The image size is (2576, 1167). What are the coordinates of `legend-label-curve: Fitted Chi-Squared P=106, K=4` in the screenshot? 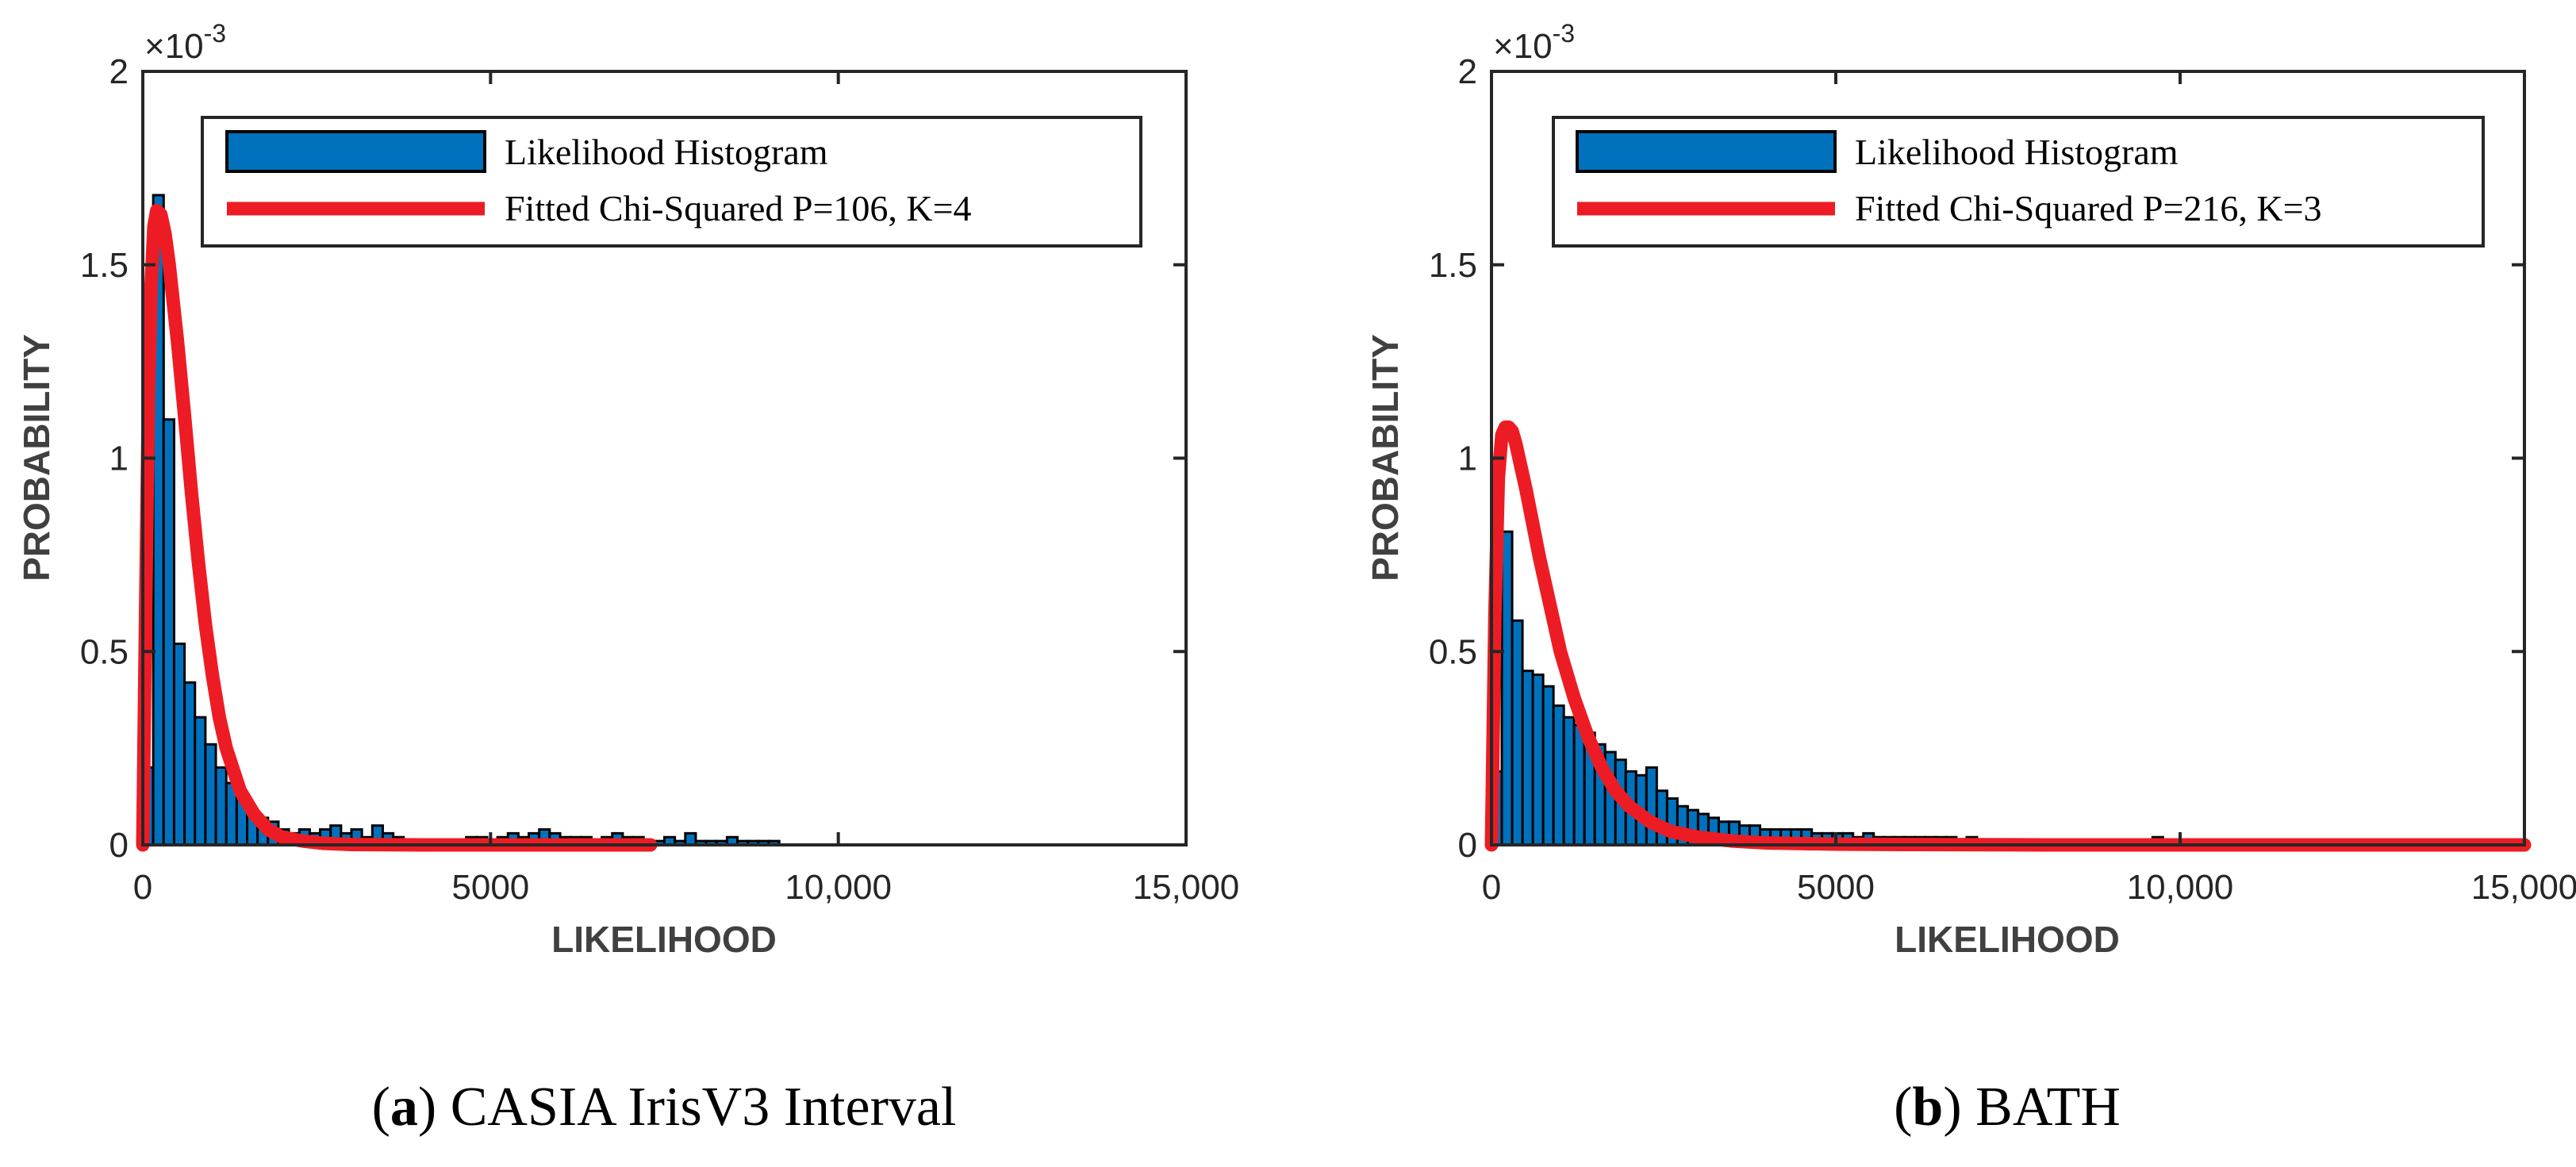 It's located at (738, 208).